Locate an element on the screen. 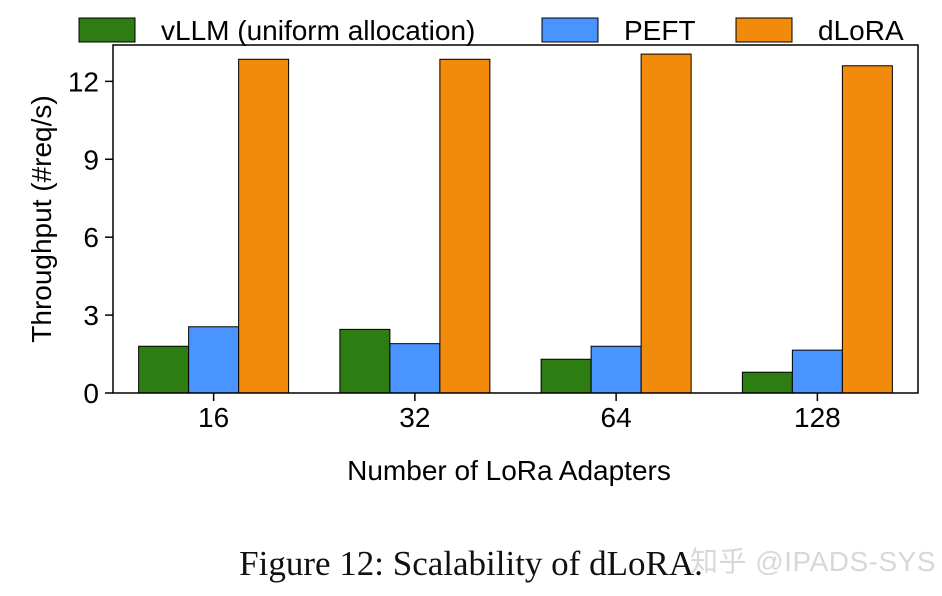  y-tick-label: 0 is located at coordinates (91, 393).